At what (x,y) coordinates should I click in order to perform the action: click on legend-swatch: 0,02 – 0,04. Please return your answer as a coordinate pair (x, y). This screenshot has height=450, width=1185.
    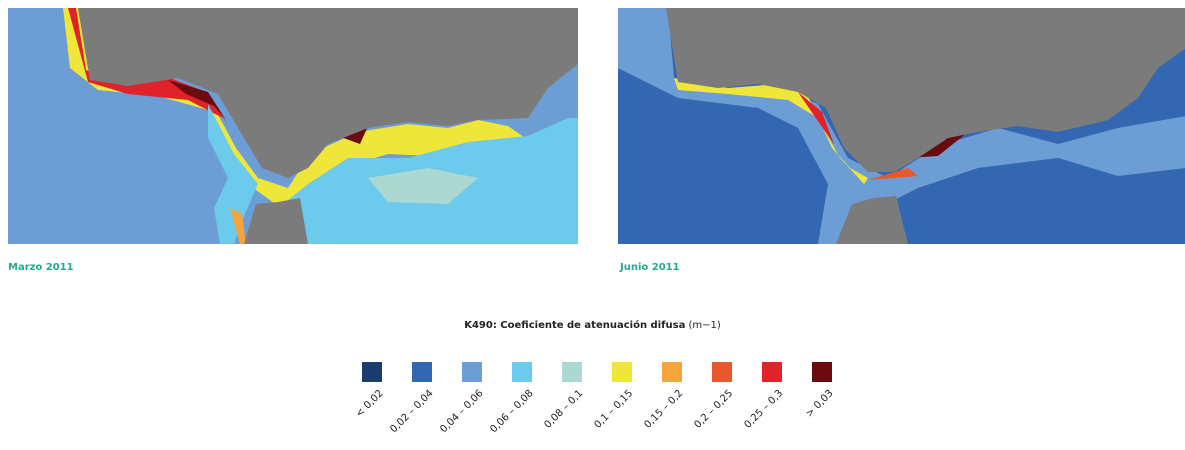
    Looking at the image, I should click on (412, 398).